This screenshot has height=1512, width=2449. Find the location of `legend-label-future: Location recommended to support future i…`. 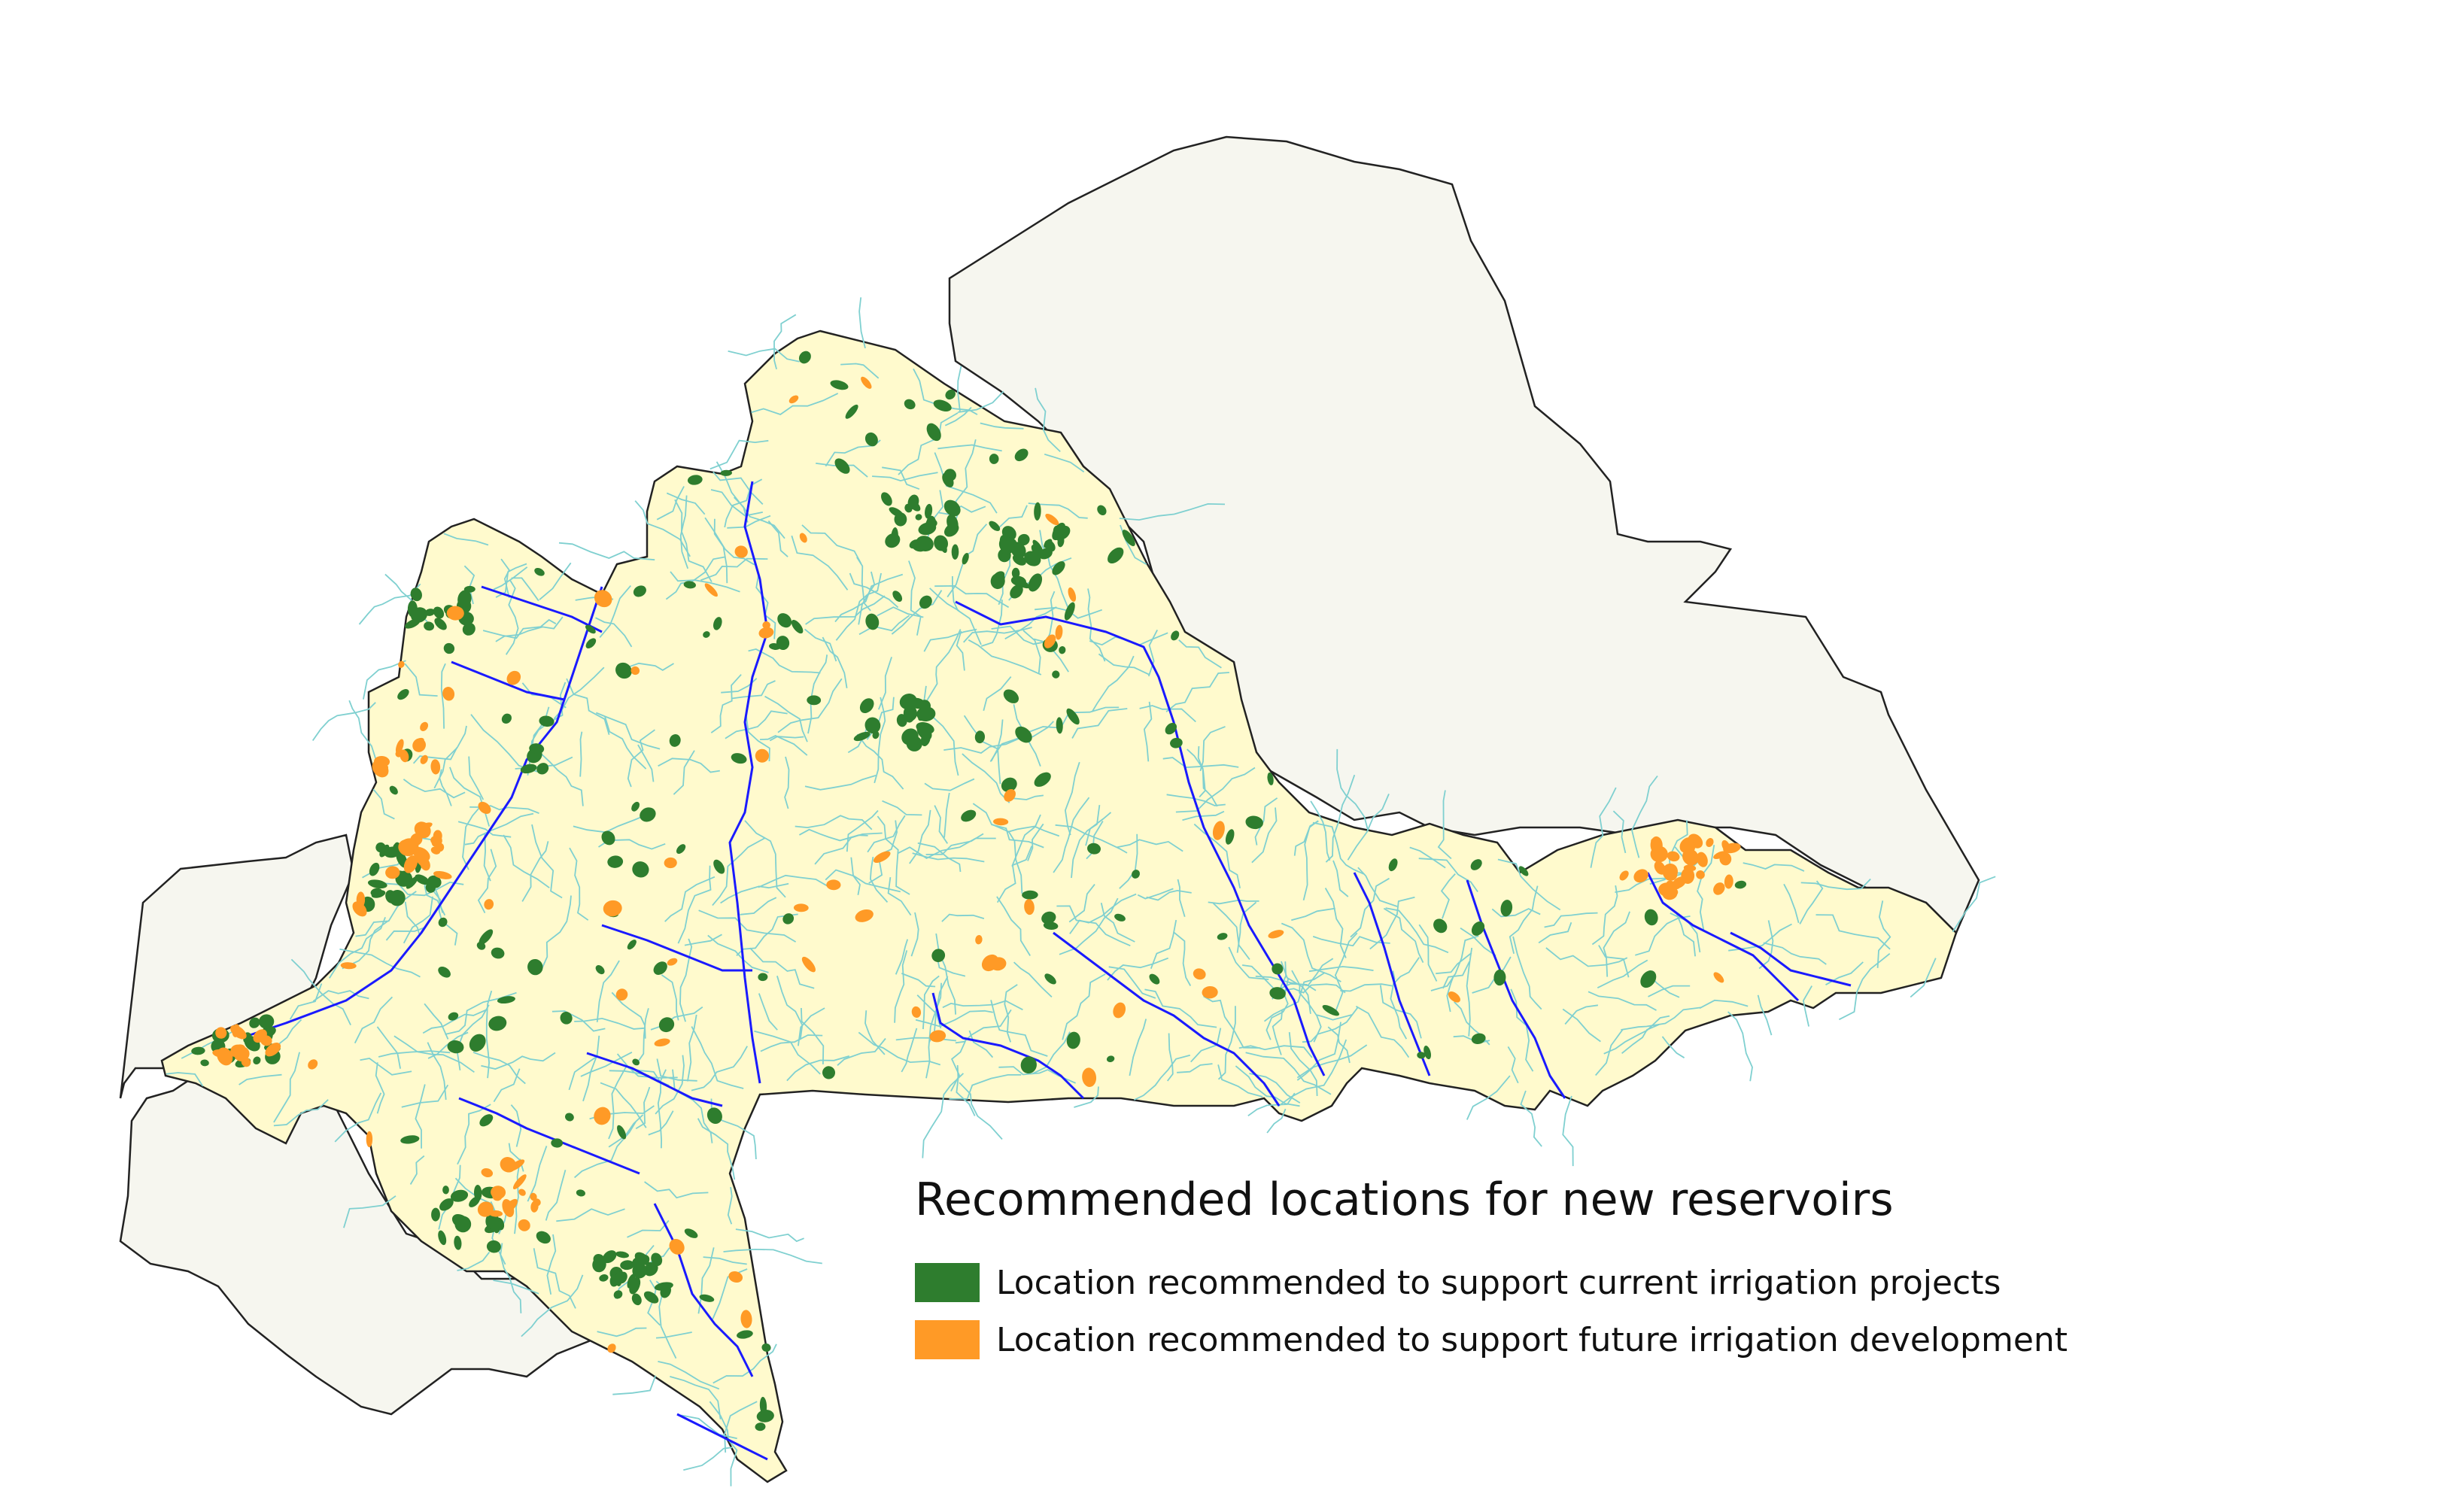

legend-label-future: Location recommended to support future i… is located at coordinates (1532, 1339).